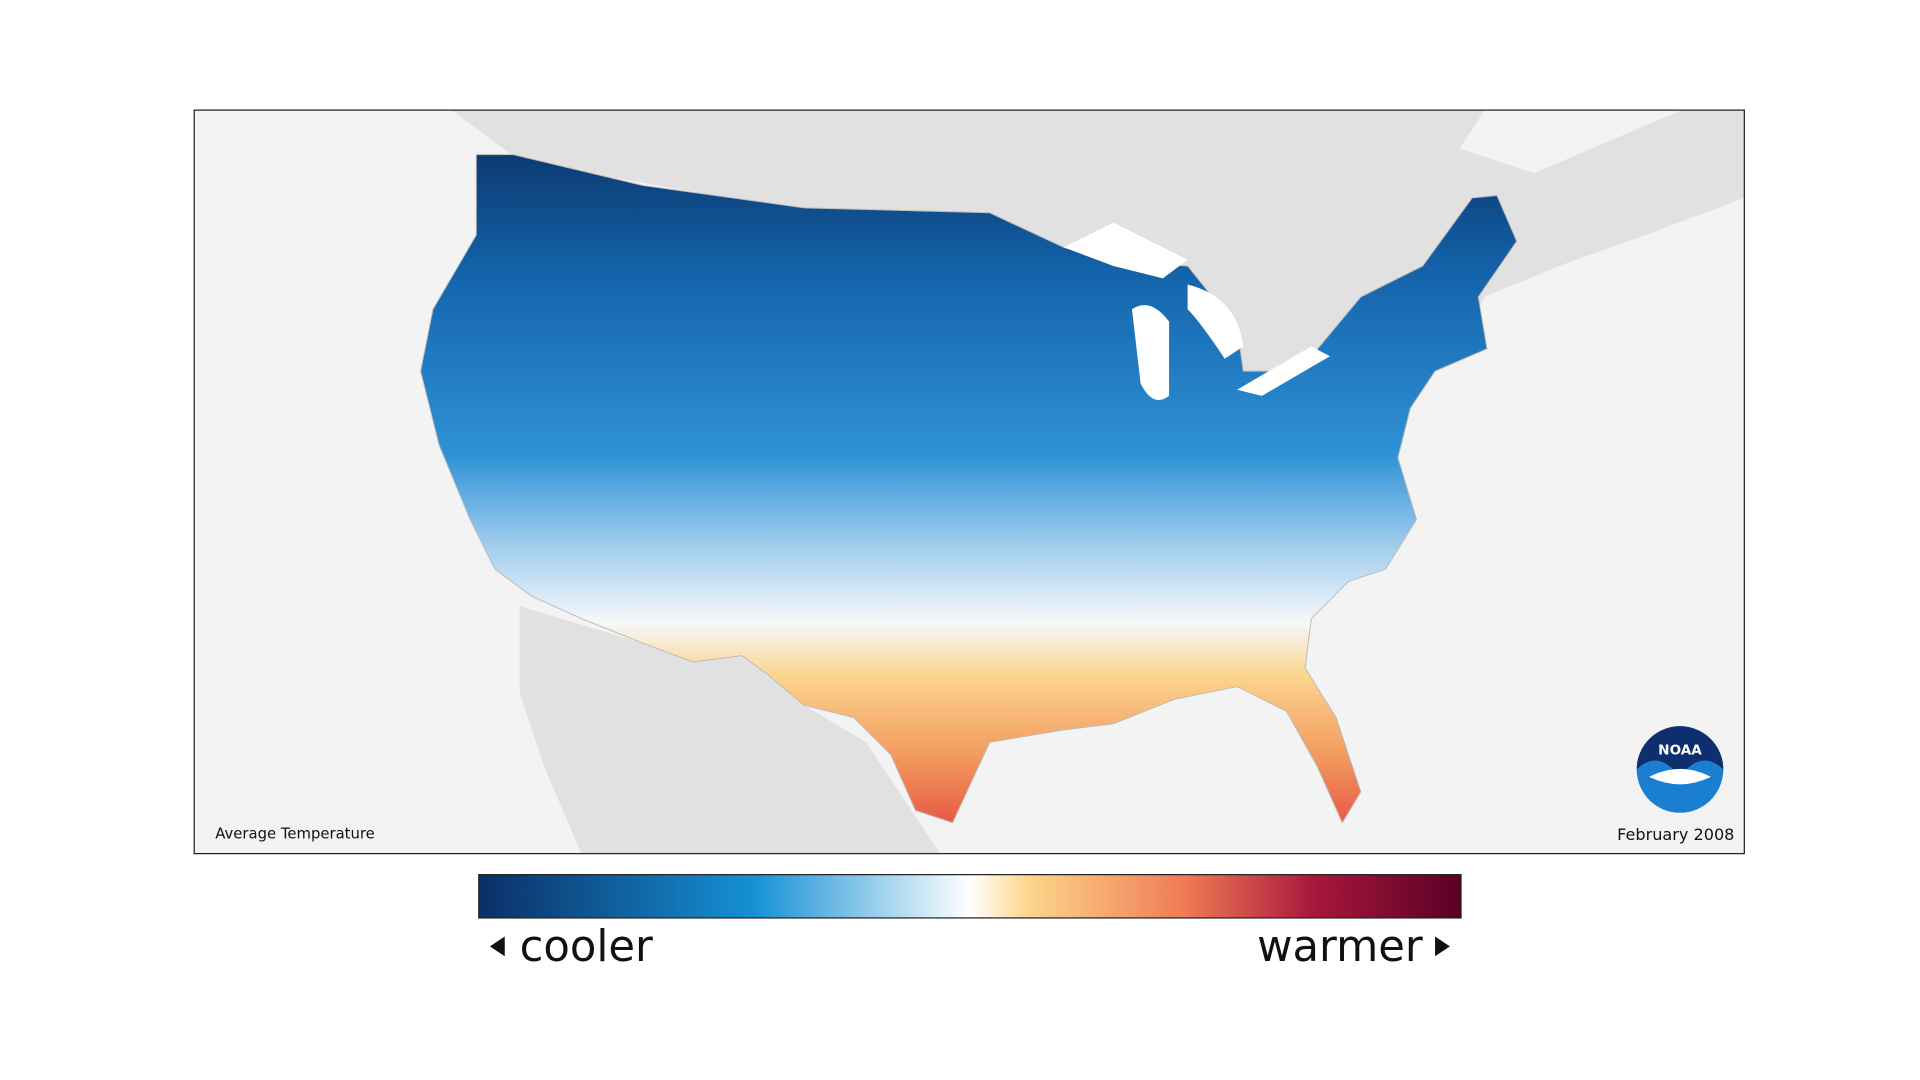 The width and height of the screenshot is (1920, 1080). What do you see at coordinates (497, 946) in the screenshot?
I see `cooler-arrow` at bounding box center [497, 946].